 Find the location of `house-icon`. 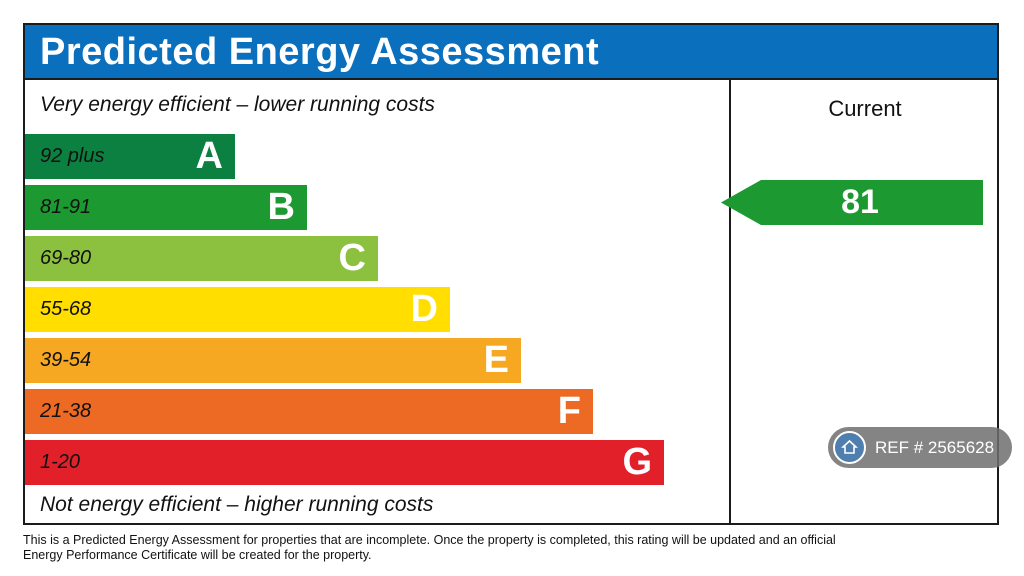

house-icon is located at coordinates (849, 447).